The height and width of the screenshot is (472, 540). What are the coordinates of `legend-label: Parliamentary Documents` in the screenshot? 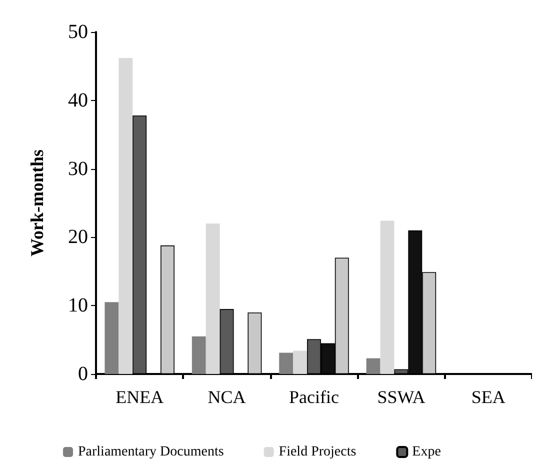 It's located at (151, 452).